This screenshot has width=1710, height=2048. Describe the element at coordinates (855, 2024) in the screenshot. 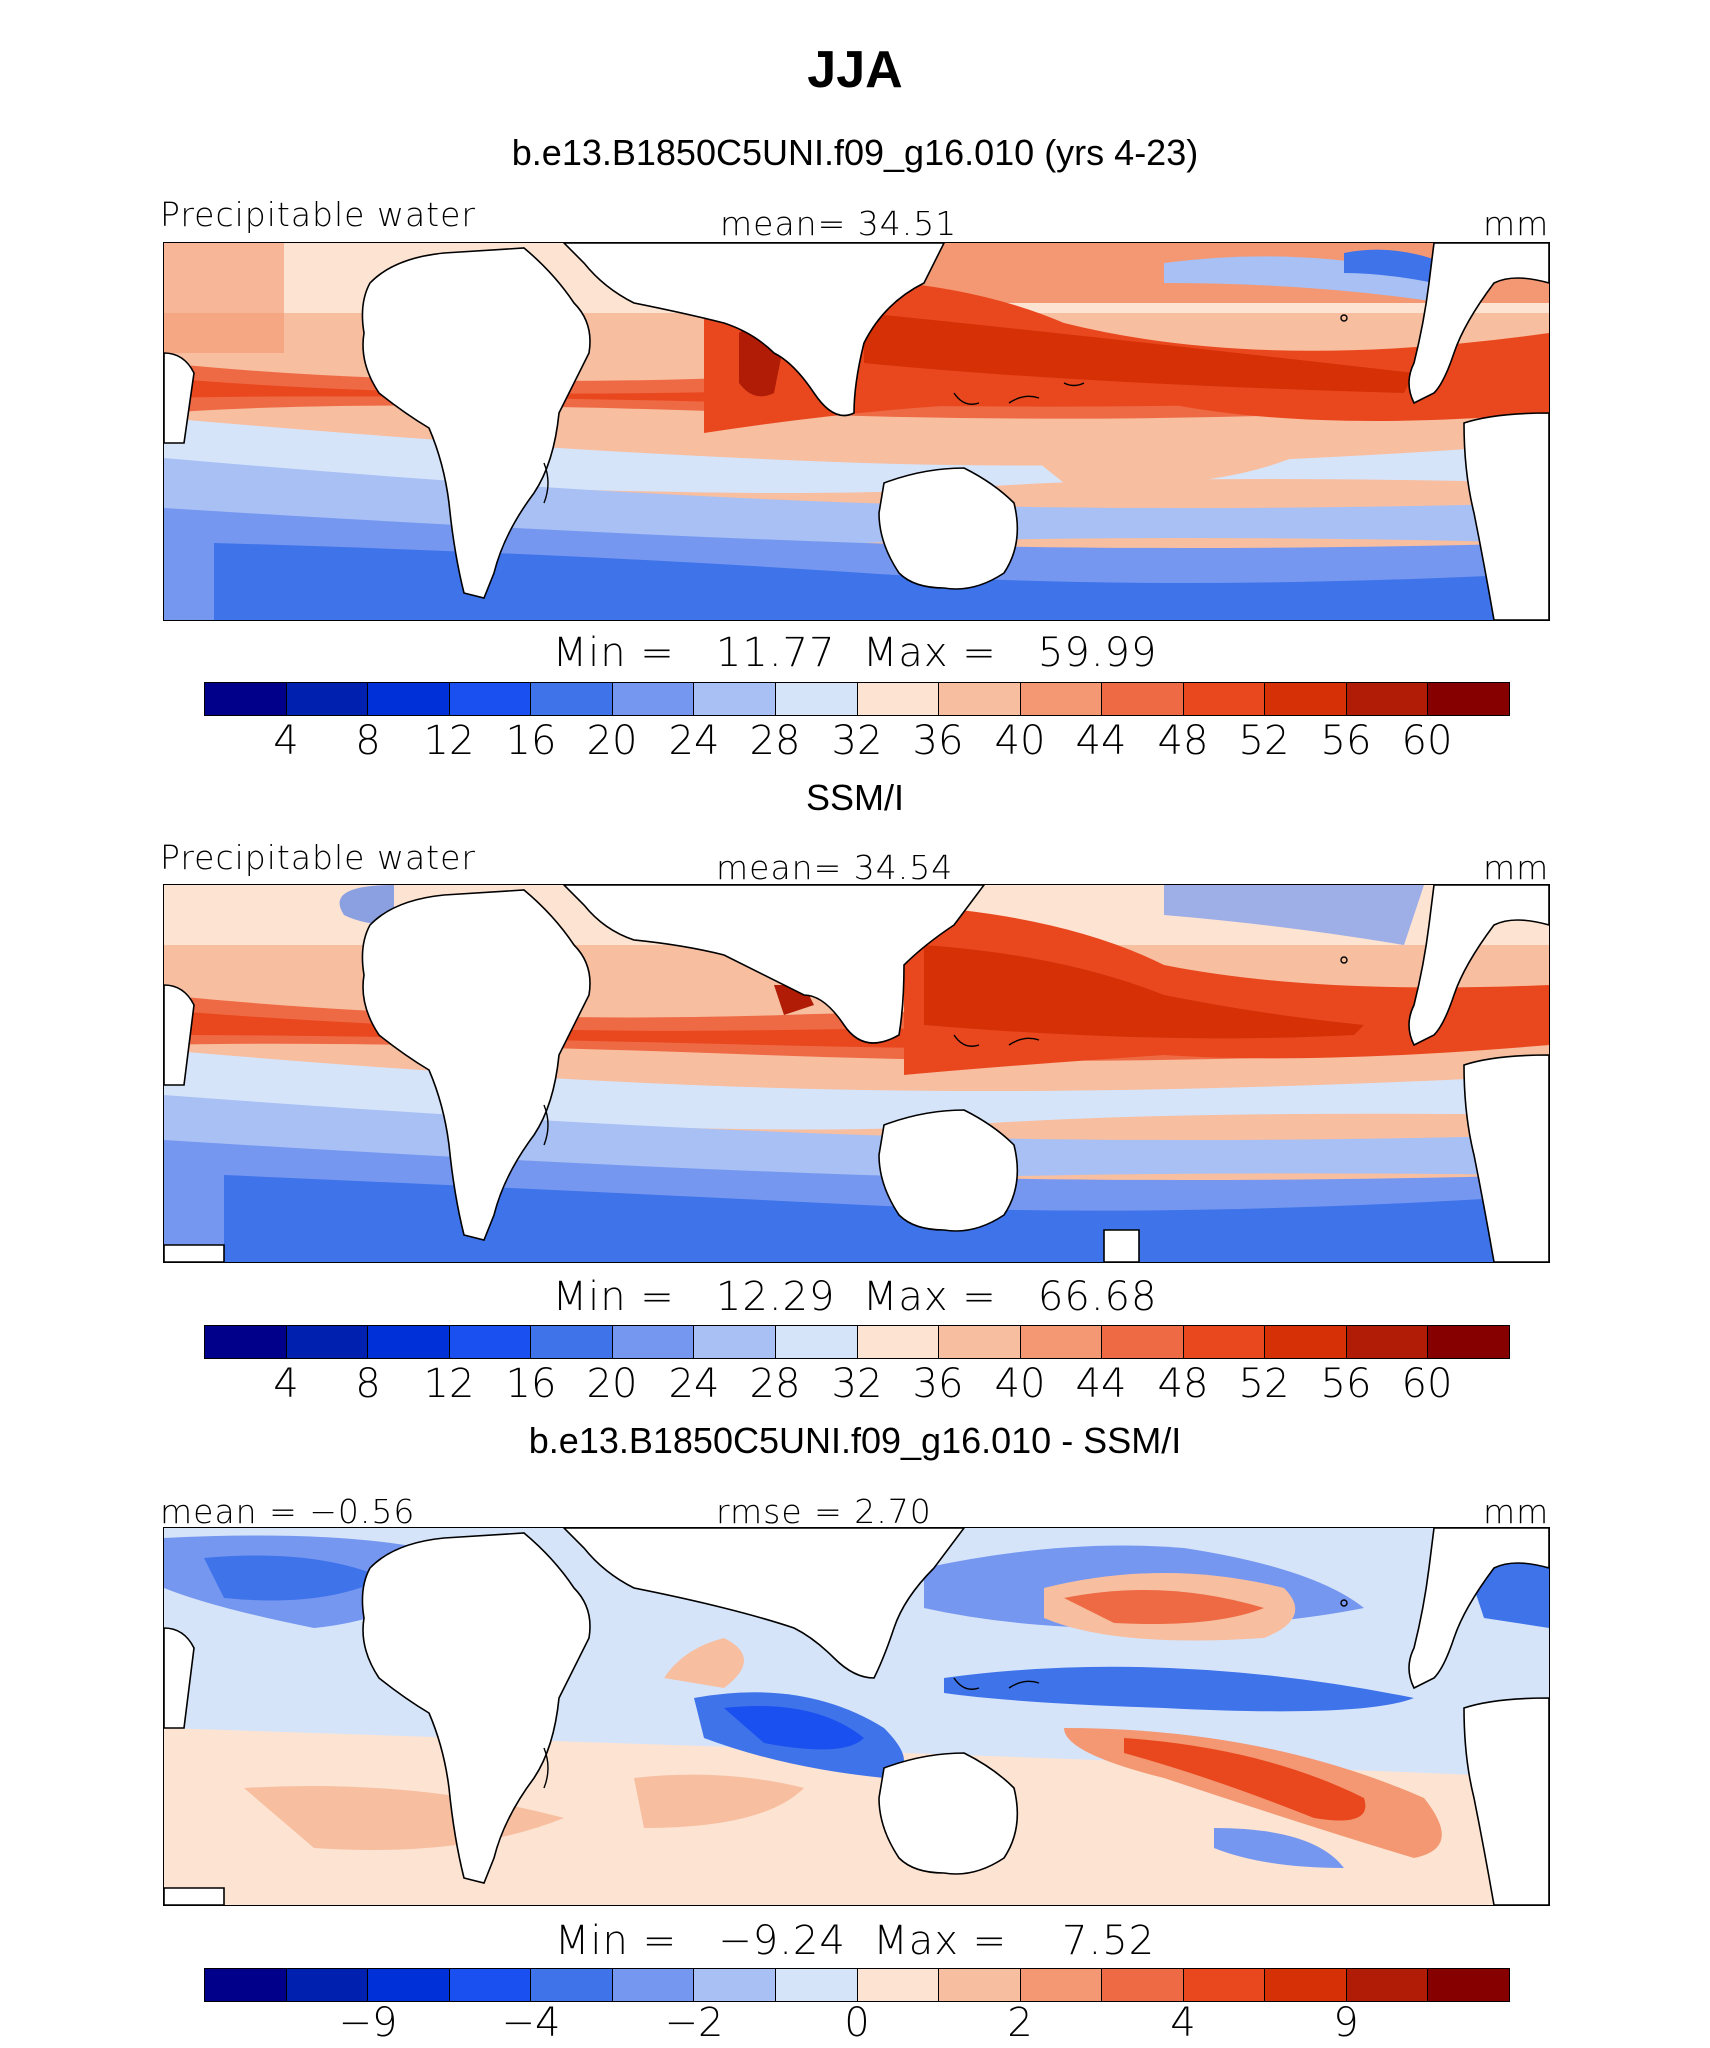

I see `panel-3-tick-labels: −9 −4 −2 0 2 4 9` at that location.